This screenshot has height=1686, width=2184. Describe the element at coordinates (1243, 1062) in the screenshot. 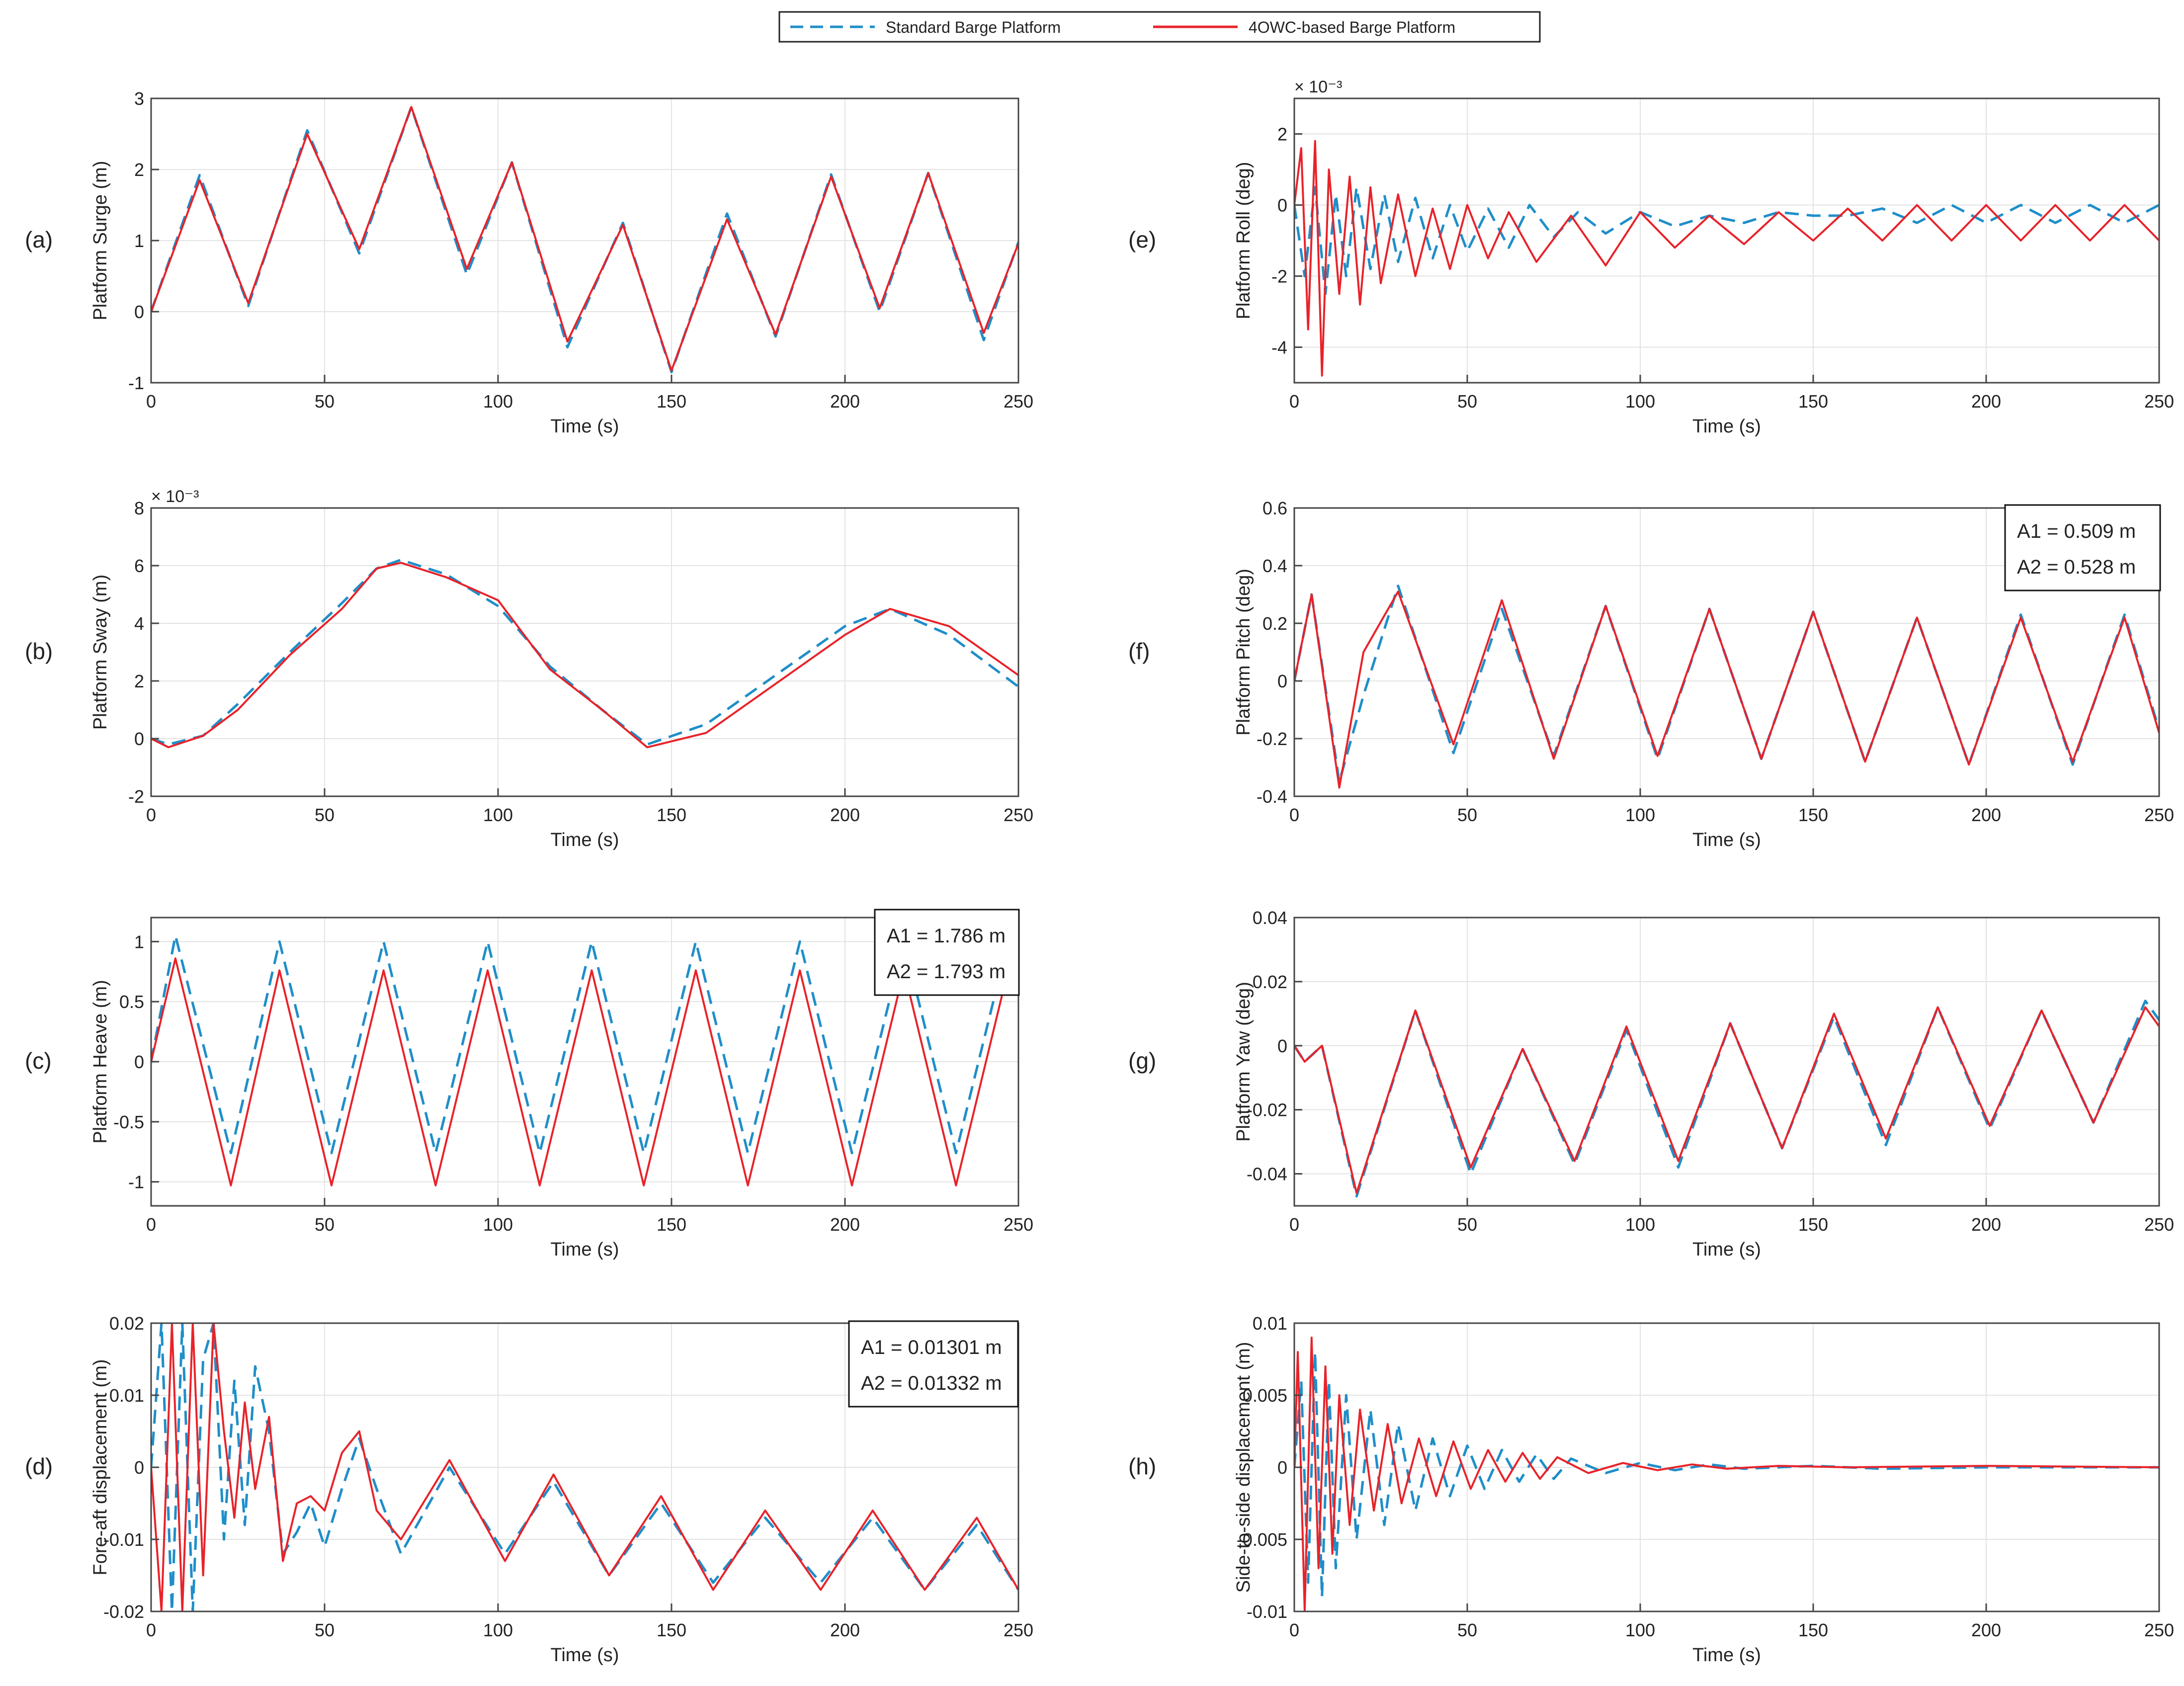

I see `y-axis-label: Platform Yaw (deg)` at that location.